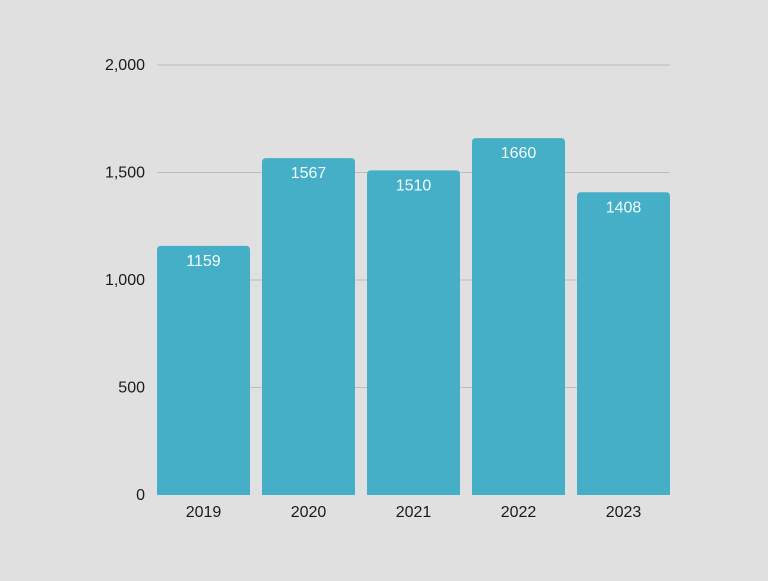 Image resolution: width=768 pixels, height=581 pixels. What do you see at coordinates (519, 512) in the screenshot?
I see `x-tick-label-2022: 2022` at bounding box center [519, 512].